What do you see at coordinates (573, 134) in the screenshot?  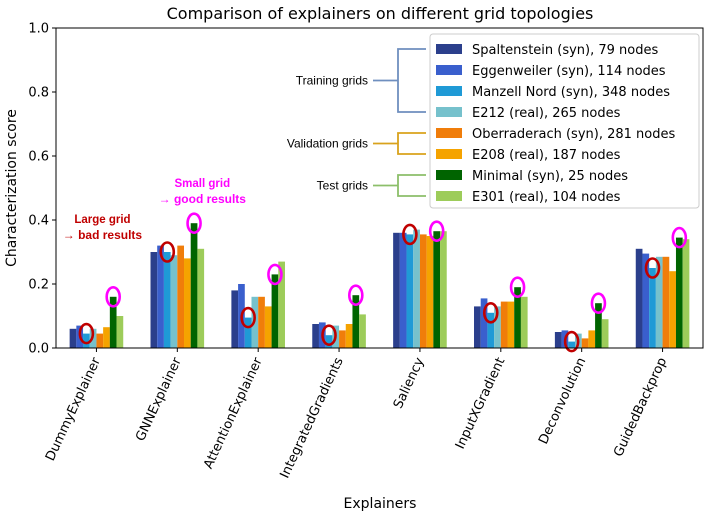 I see `legend-entry: Oberraderach (syn), 281 nodes` at bounding box center [573, 134].